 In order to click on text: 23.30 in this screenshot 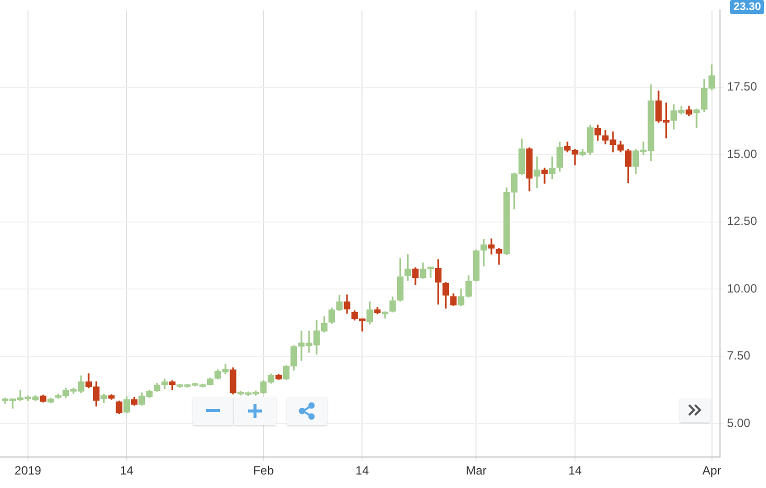, I will do `click(747, 7)`.